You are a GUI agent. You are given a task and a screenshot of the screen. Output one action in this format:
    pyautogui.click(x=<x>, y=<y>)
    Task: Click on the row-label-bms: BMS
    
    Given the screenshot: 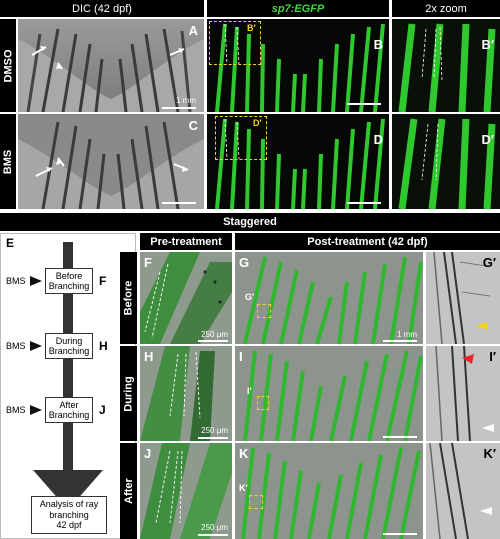 What is the action you would take?
    pyautogui.click(x=8, y=161)
    